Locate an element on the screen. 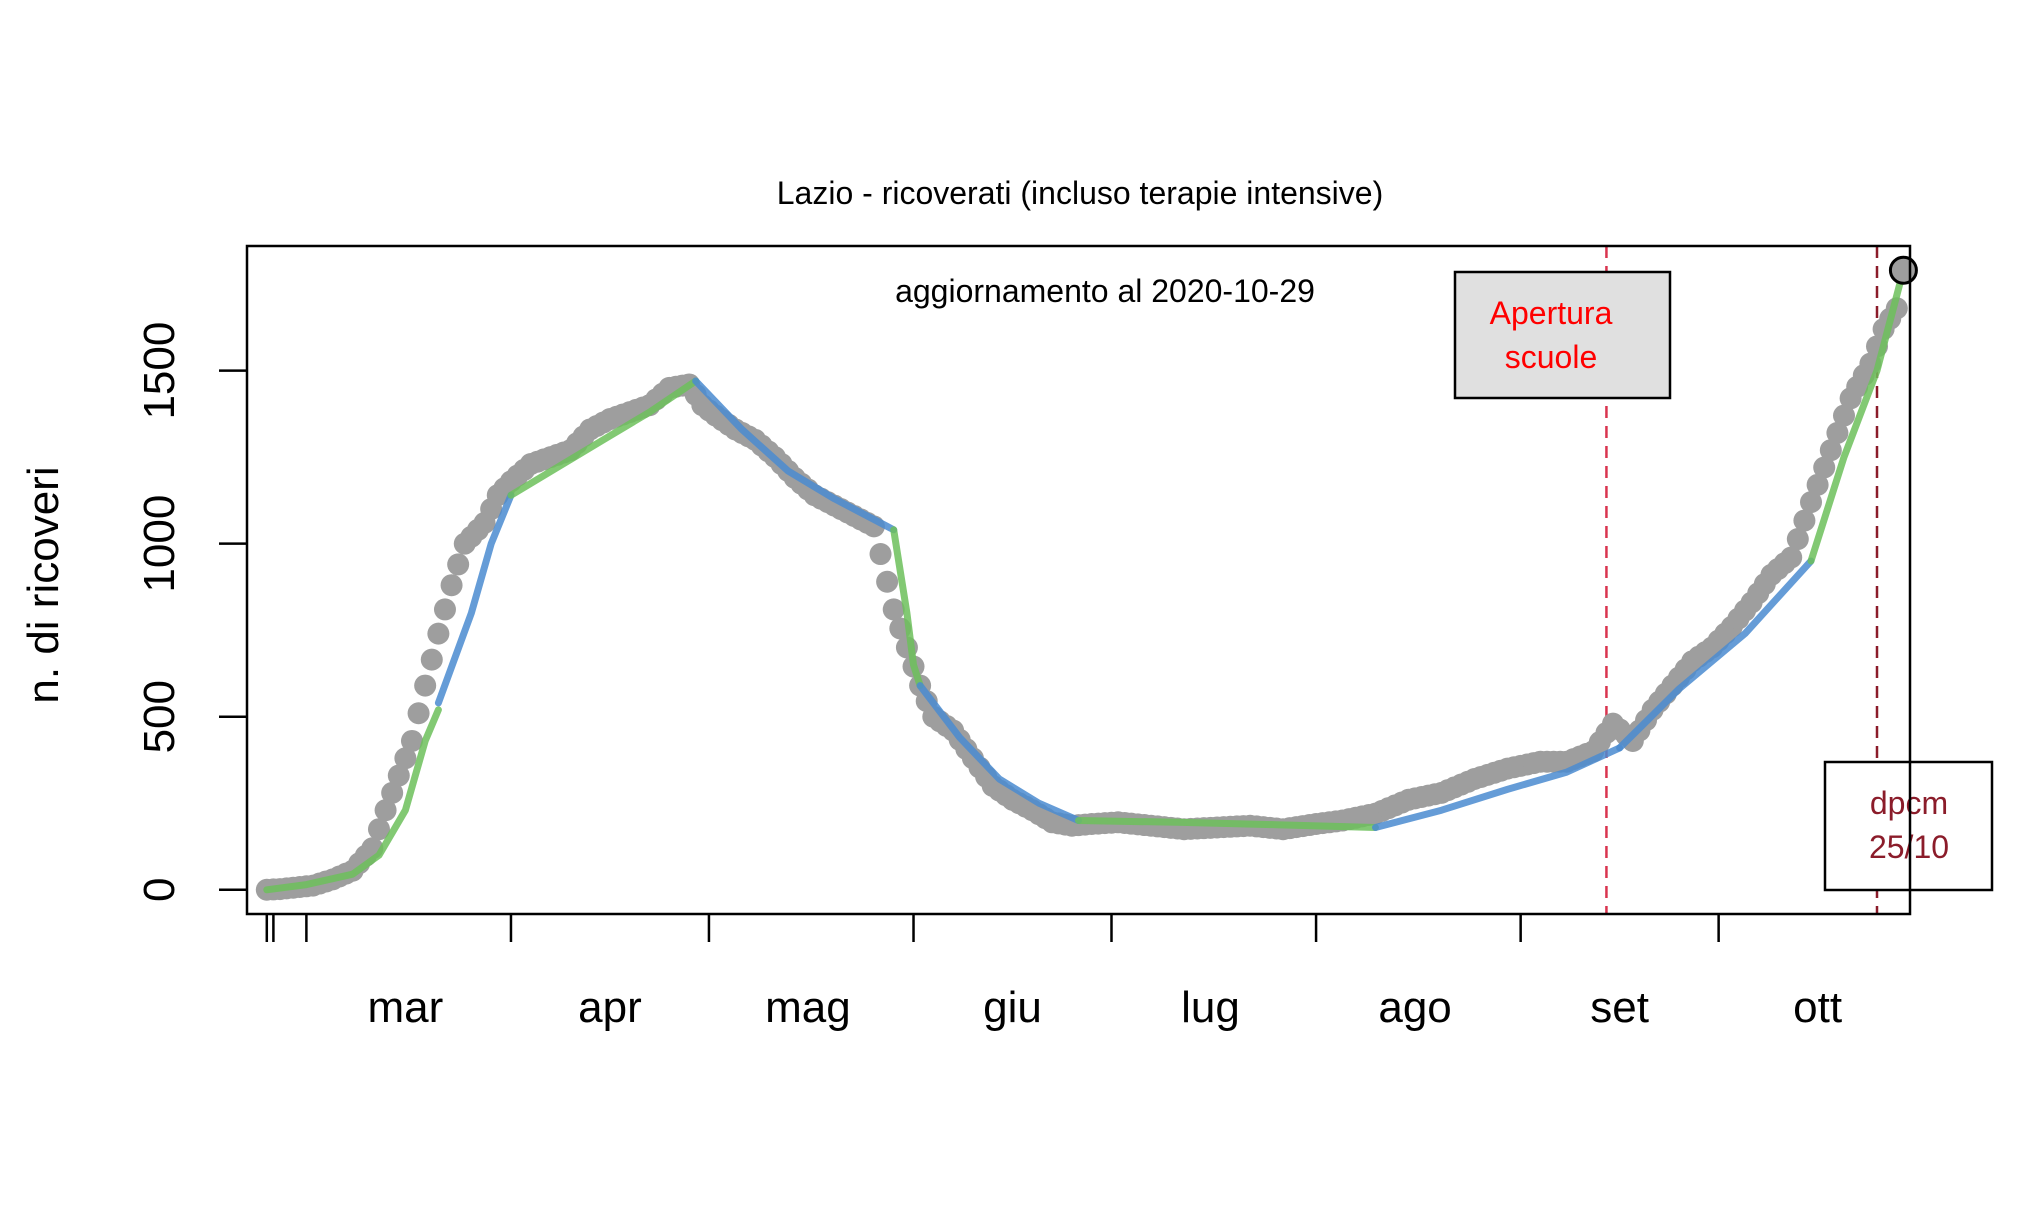 This screenshot has width=2025, height=1220. annotation-apertura-scuole: Apertura scuole is located at coordinates (1562, 335).